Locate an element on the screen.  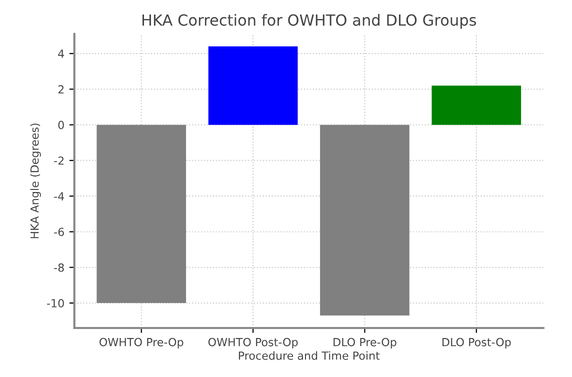
x-tick-label: DLO Post-Op is located at coordinates (476, 343).